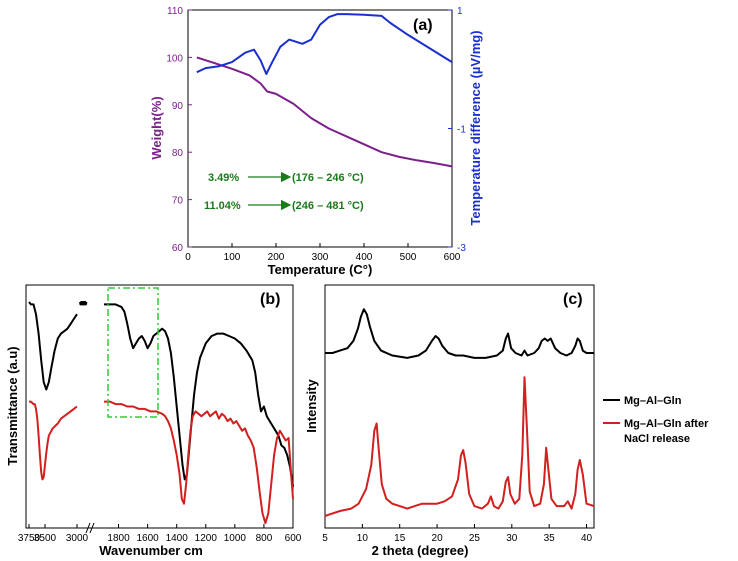 Image resolution: width=738 pixels, height=561 pixels. What do you see at coordinates (156, 127) in the screenshot?
I see `panel-a-ylabel-left: Weight(%)` at bounding box center [156, 127].